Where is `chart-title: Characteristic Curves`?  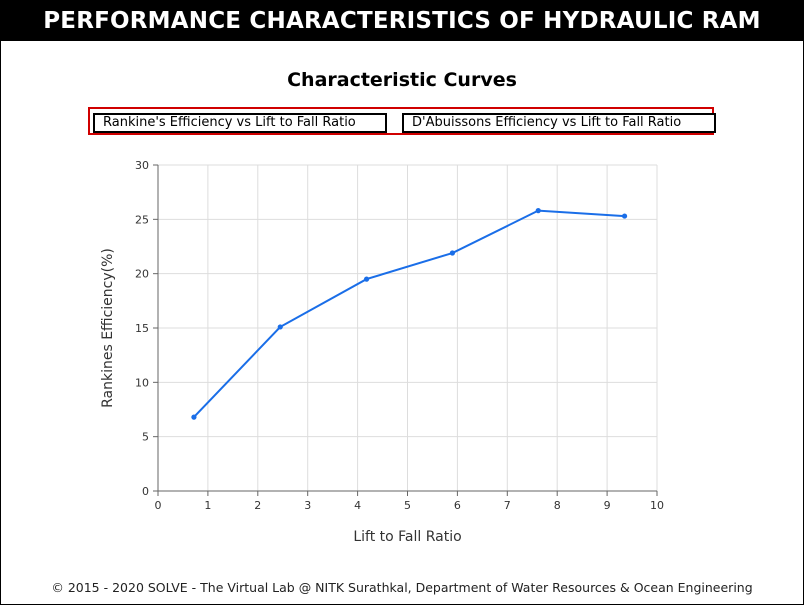
chart-title: Characteristic Curves is located at coordinates (402, 80).